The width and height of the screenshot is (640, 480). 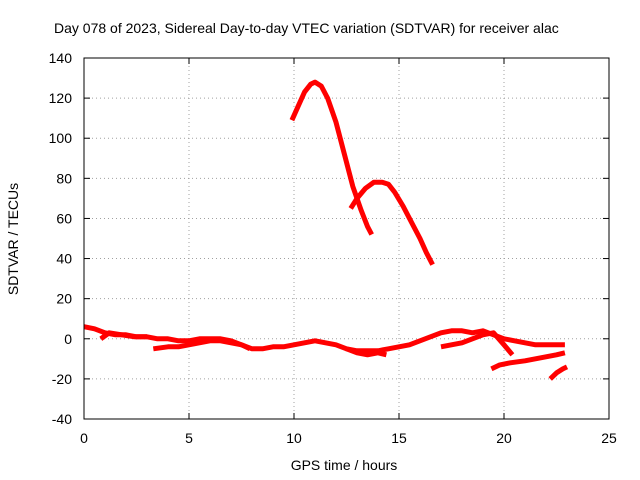 I want to click on y-tick-label: -20, so click(x=62, y=379).